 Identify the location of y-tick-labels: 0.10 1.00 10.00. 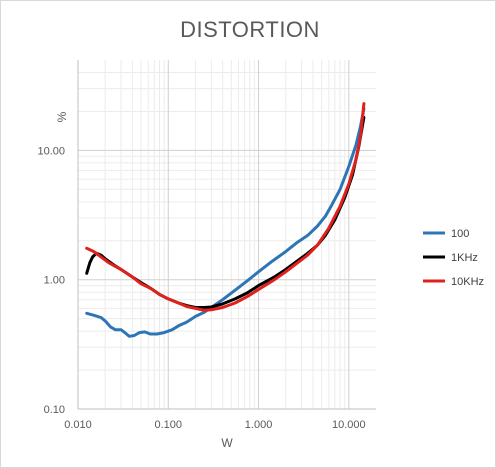
(51, 280).